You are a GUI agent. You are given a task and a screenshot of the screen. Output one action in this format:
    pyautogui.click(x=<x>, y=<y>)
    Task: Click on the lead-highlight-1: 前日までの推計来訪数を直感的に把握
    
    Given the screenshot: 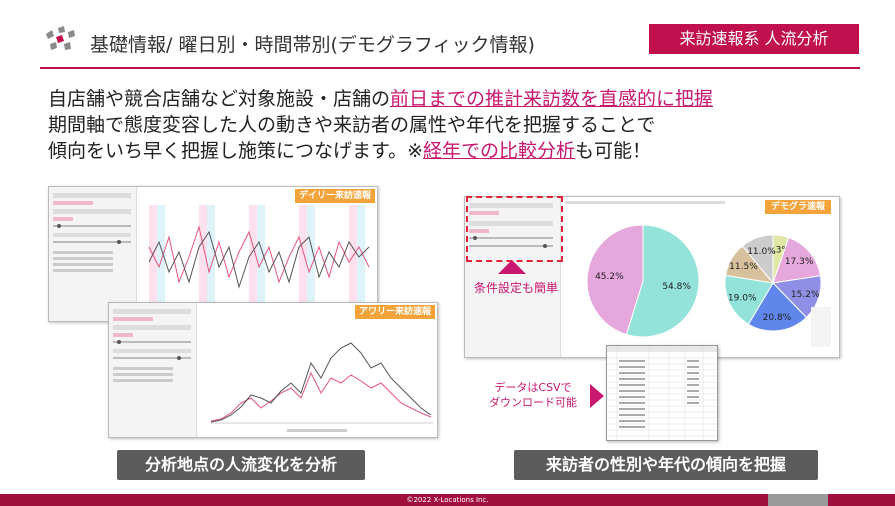 What is the action you would take?
    pyautogui.click(x=552, y=99)
    